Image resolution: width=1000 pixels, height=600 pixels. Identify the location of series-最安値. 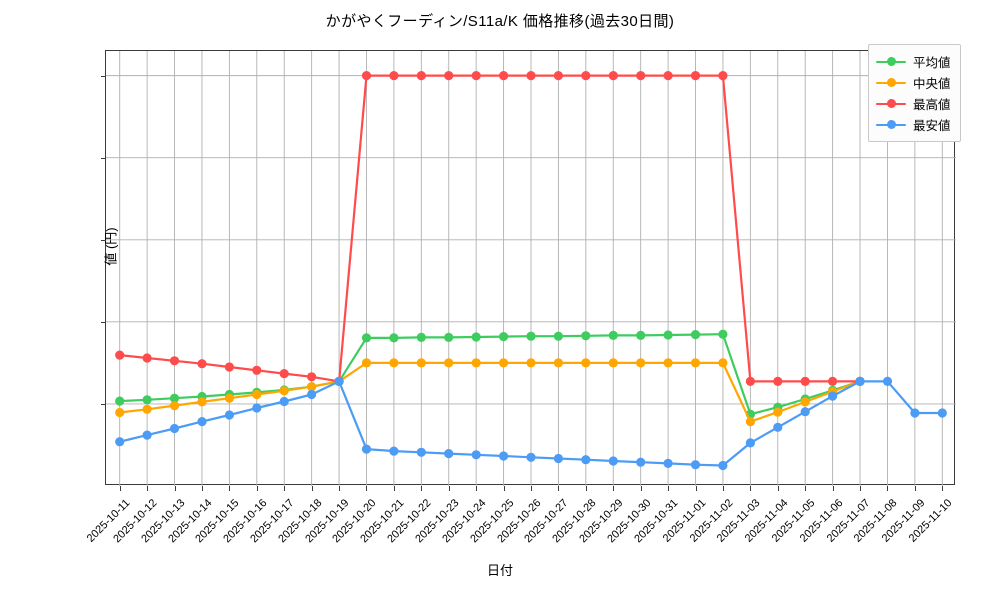
(531, 423).